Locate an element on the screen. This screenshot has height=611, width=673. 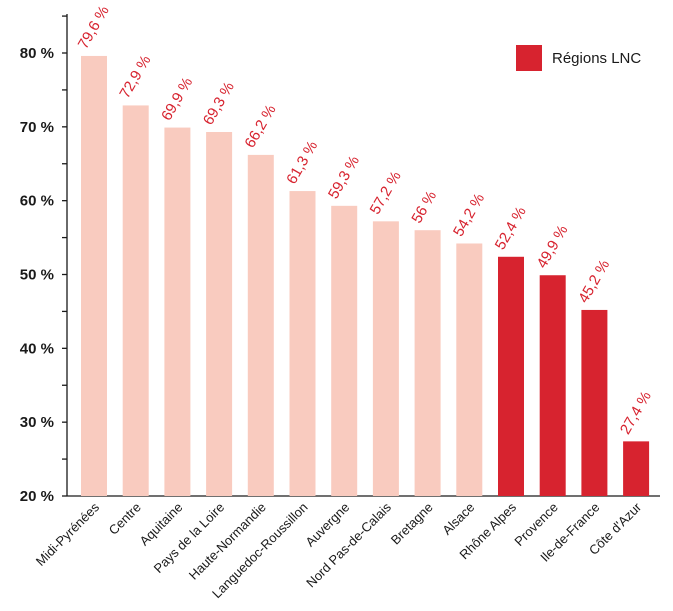
y-tick-label: 20 % is located at coordinates (37, 496).